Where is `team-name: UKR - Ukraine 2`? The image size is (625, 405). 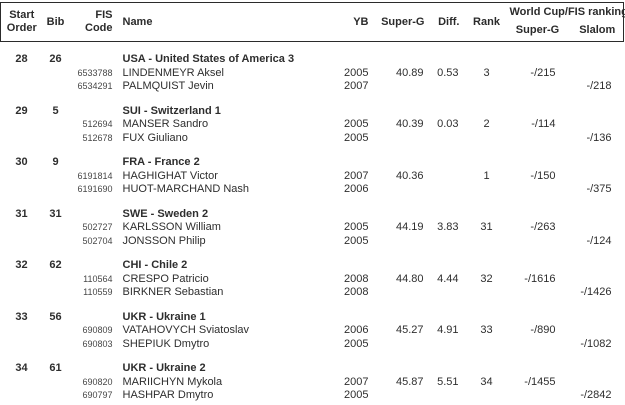 team-name: UKR - Ukraine 2 is located at coordinates (164, 368).